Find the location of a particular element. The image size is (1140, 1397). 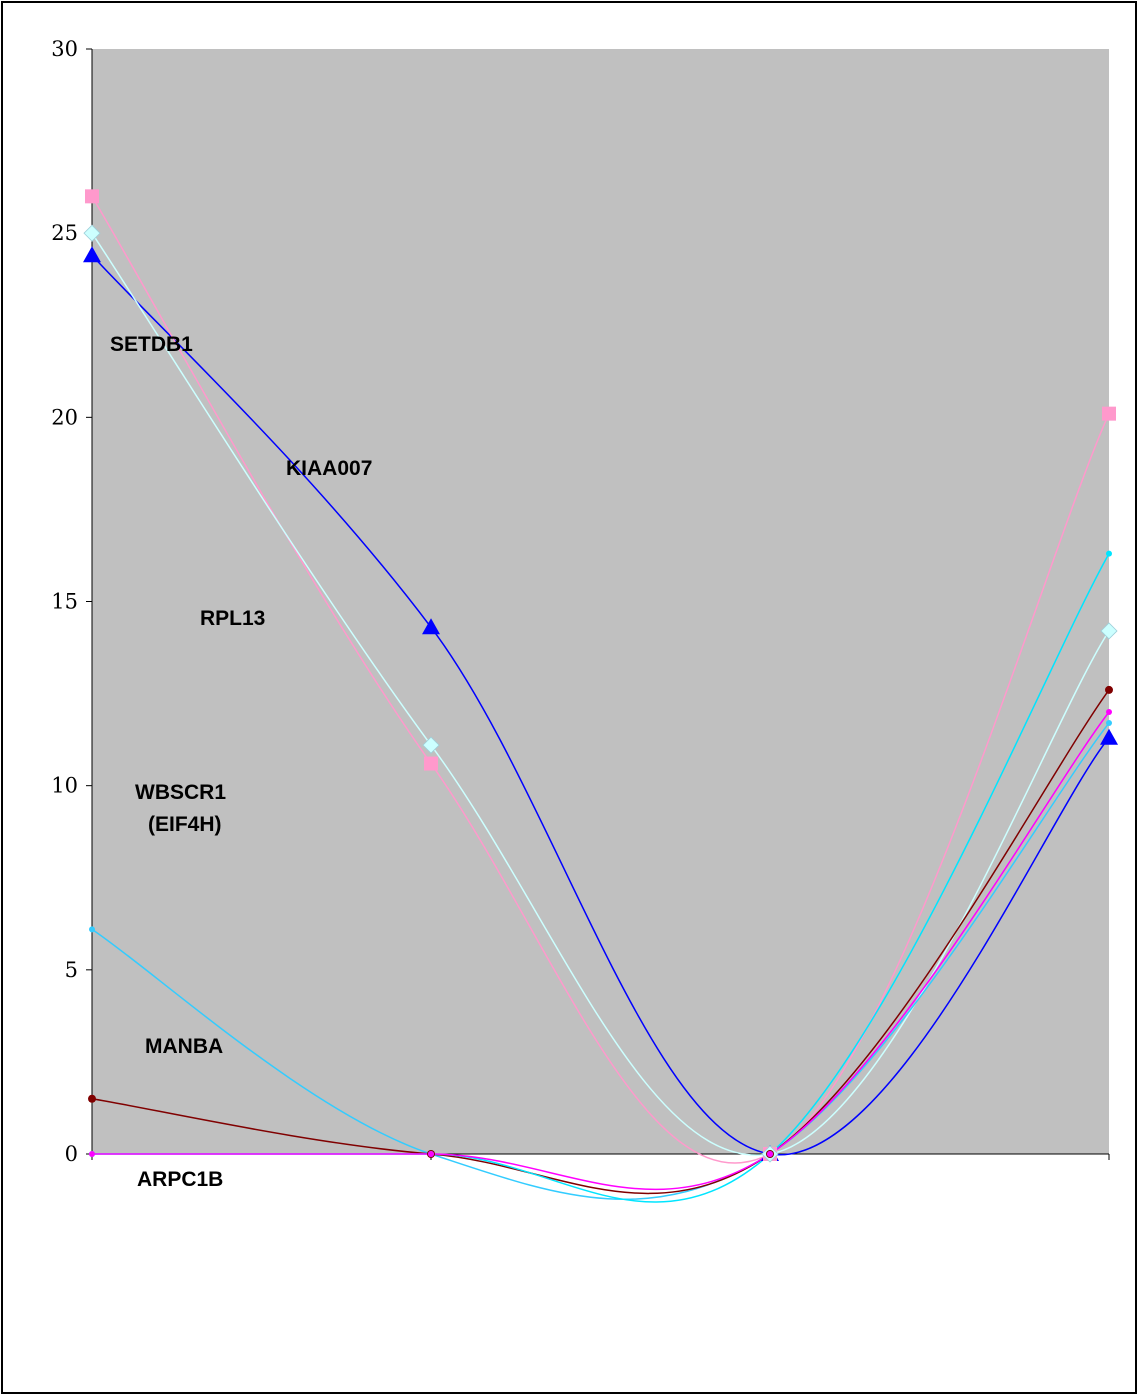

series-label-eif4h: (EIF4H) is located at coordinates (185, 824).